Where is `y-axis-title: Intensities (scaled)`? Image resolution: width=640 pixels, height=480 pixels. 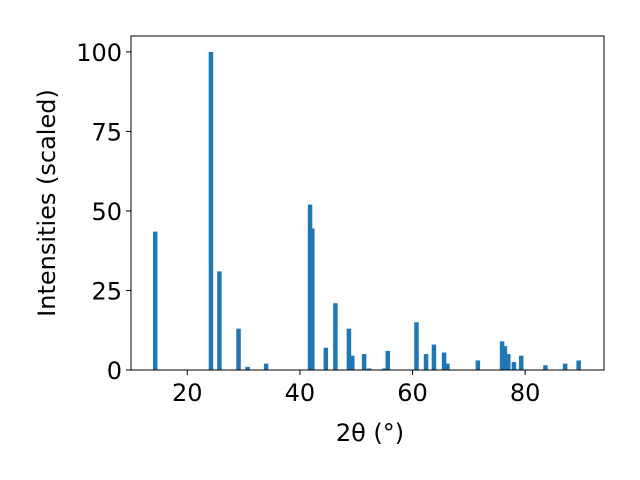 y-axis-title: Intensities (scaled) is located at coordinates (47, 203).